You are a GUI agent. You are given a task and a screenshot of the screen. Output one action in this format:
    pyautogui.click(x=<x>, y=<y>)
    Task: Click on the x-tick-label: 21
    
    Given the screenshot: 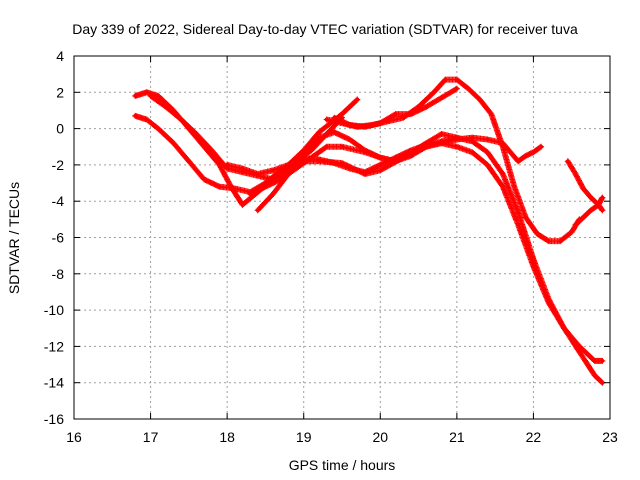 What is the action you would take?
    pyautogui.click(x=457, y=437)
    